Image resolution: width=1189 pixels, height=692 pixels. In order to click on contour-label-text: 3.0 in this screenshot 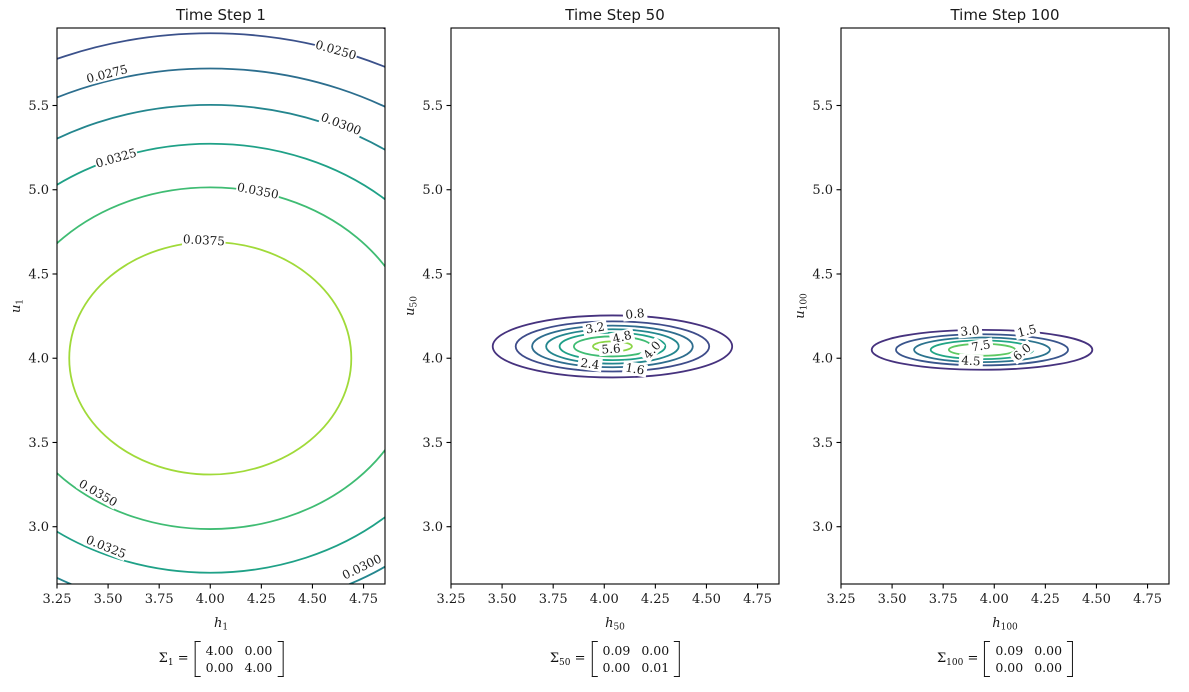, I will do `click(970, 331)`.